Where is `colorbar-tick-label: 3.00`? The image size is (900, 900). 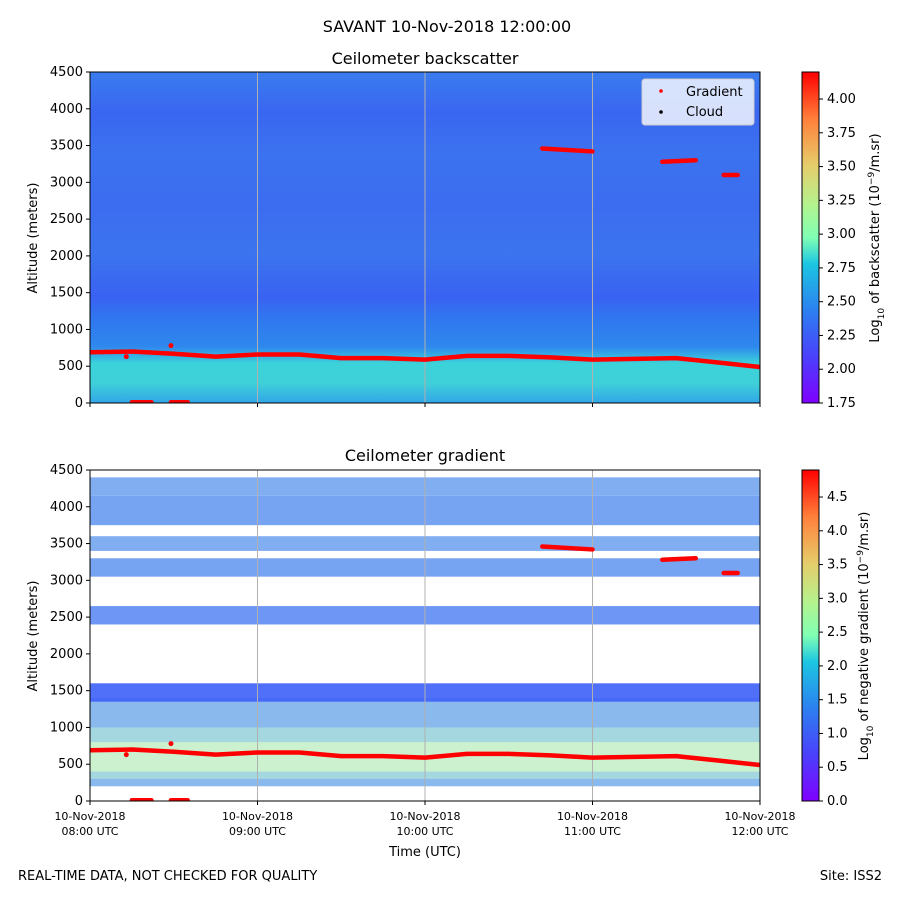
colorbar-tick-label: 3.00 is located at coordinates (841, 234).